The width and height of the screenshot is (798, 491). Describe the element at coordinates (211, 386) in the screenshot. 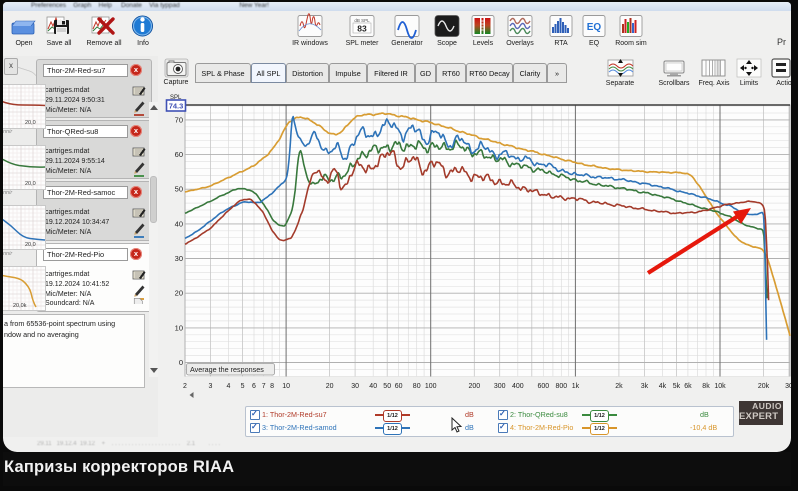

I see `svg-text: 3` at that location.